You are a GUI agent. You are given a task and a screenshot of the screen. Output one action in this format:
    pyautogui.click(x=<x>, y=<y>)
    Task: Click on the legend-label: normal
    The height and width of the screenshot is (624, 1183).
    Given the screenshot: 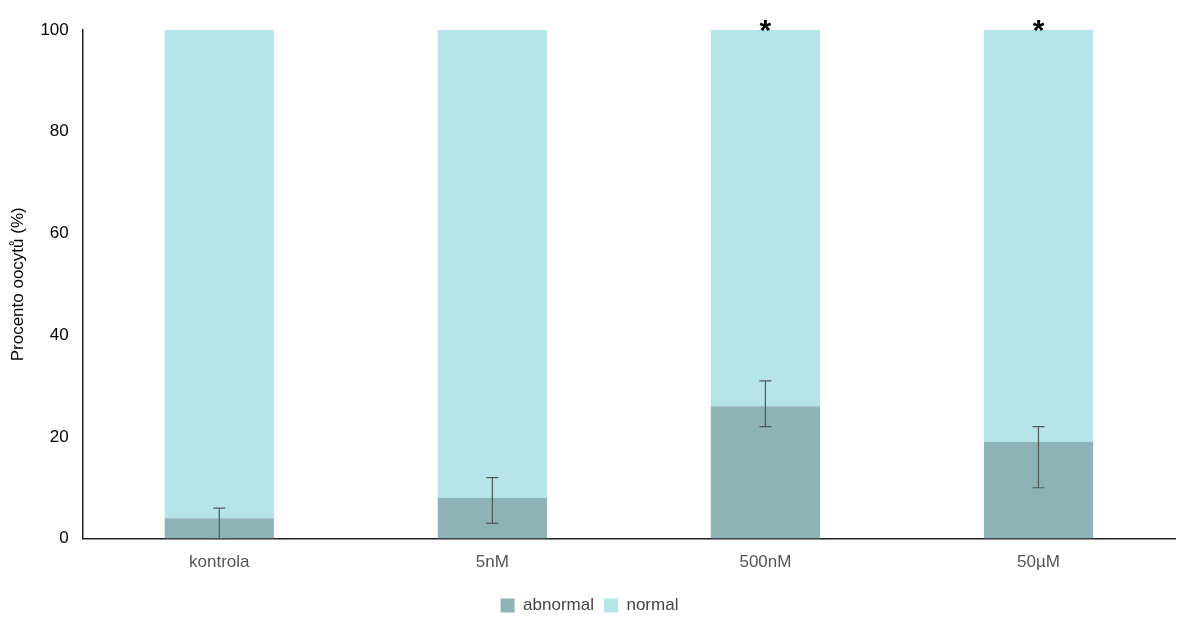 What is the action you would take?
    pyautogui.click(x=652, y=605)
    